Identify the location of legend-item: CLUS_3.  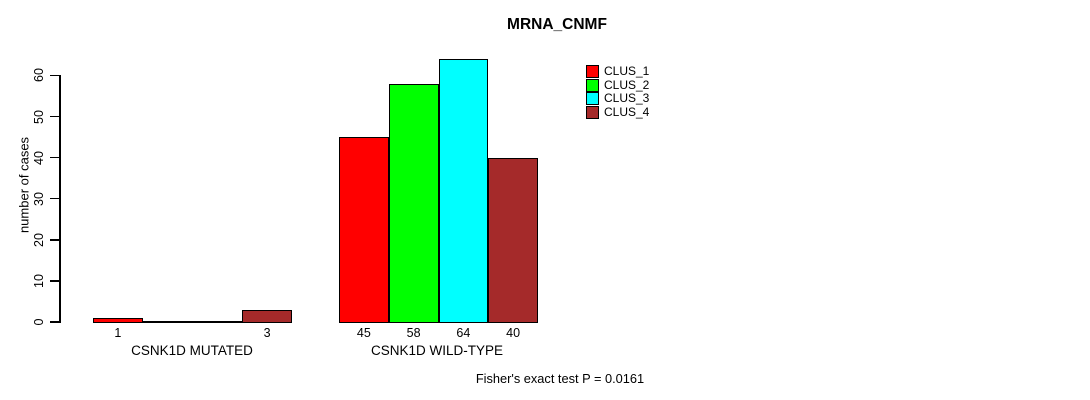
(617, 98).